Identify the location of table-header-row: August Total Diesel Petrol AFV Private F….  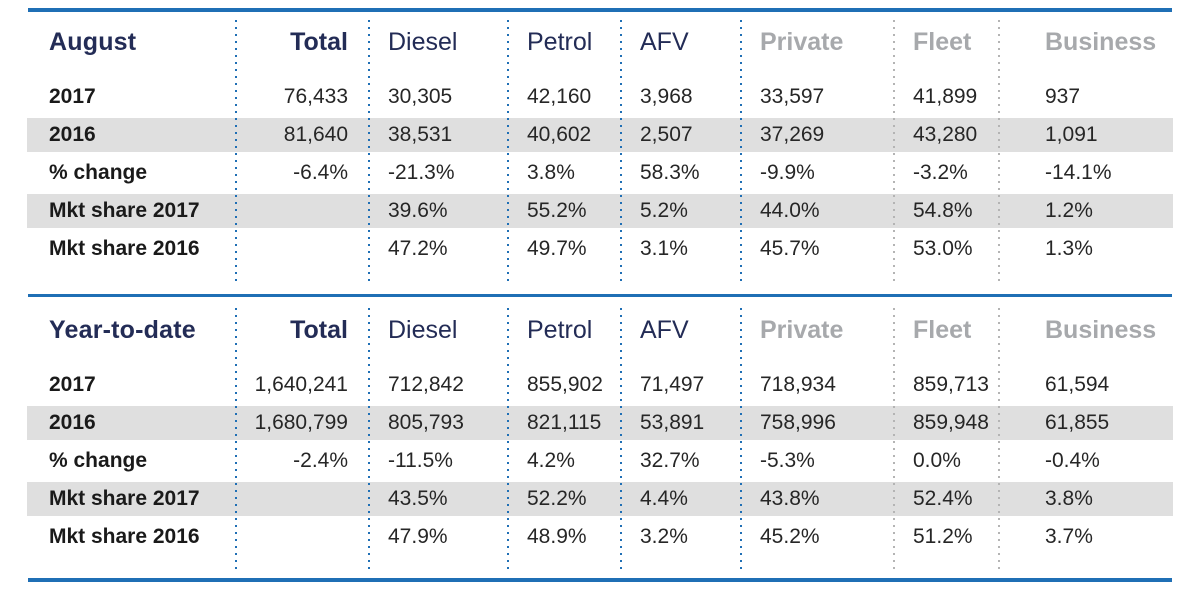
(600, 42).